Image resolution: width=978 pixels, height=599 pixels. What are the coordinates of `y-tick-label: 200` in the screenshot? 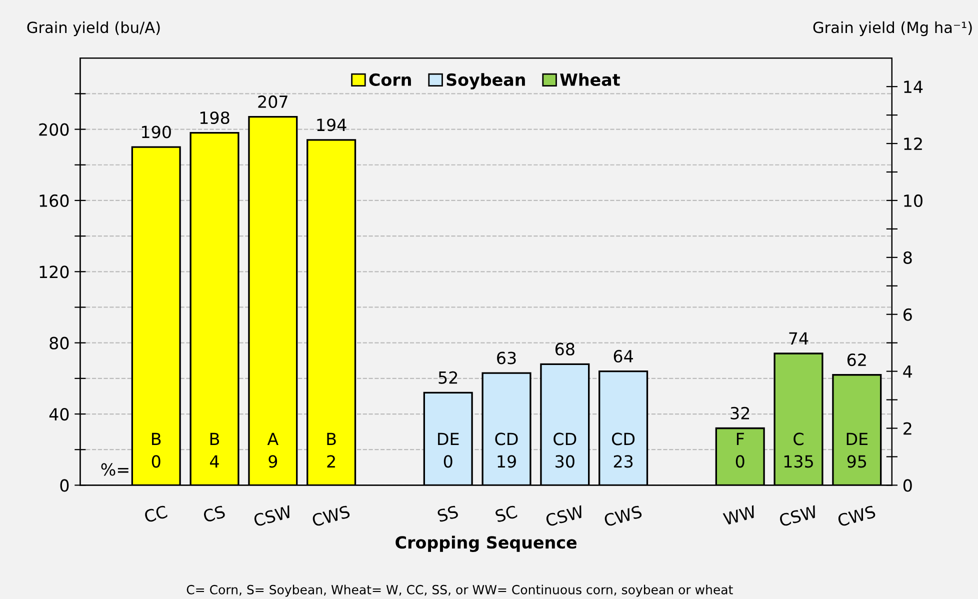 It's located at (54, 129).